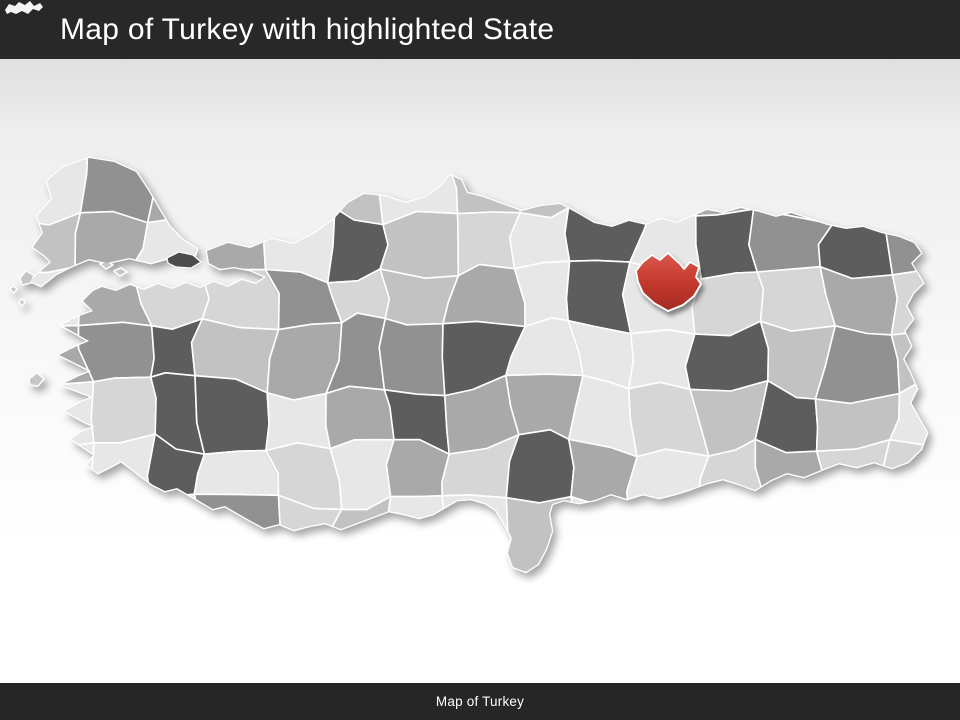 The height and width of the screenshot is (720, 960). I want to click on mini-map-shape, so click(24, 7).